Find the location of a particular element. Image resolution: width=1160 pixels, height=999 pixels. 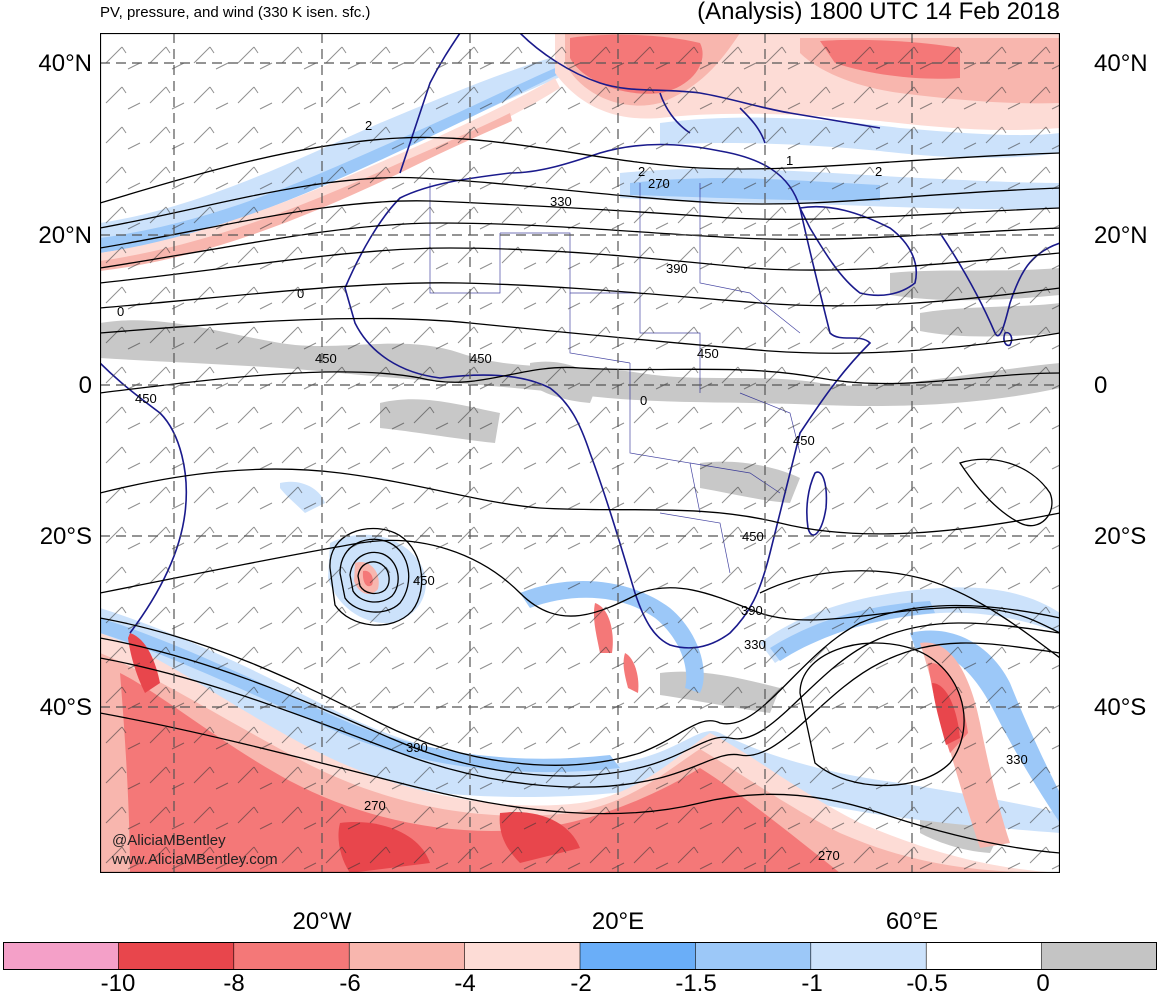

colorbar-label: -1.5 is located at coordinates (696, 983).